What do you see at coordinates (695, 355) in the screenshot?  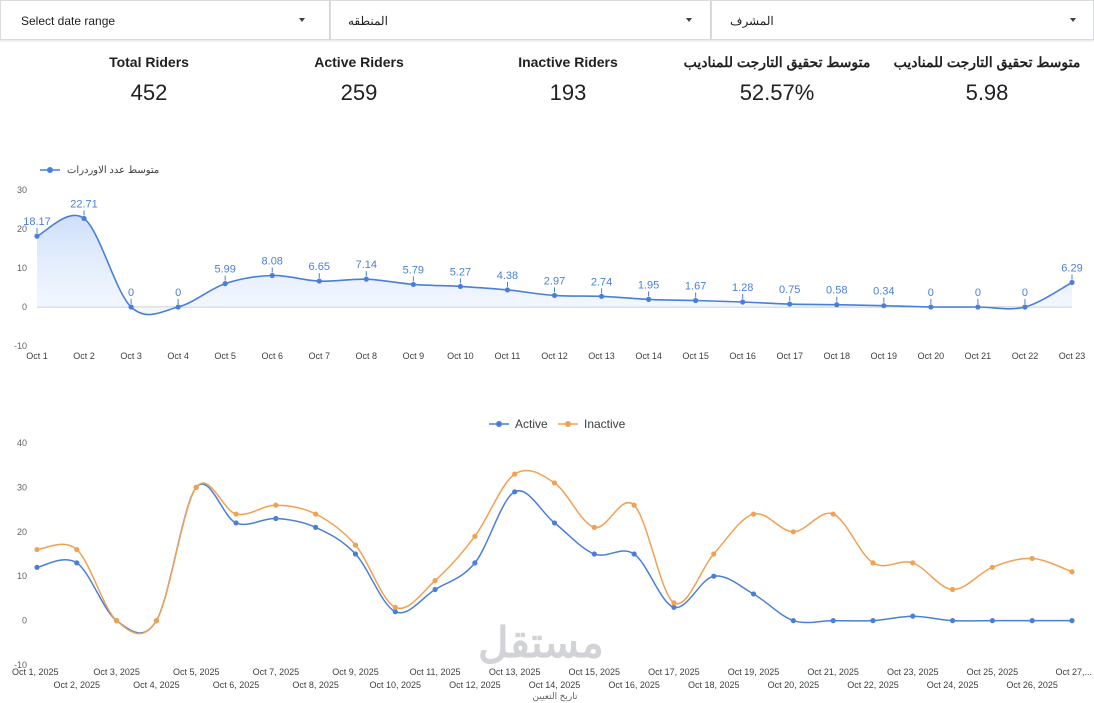 I see `x-tick-label: Oct 15` at bounding box center [695, 355].